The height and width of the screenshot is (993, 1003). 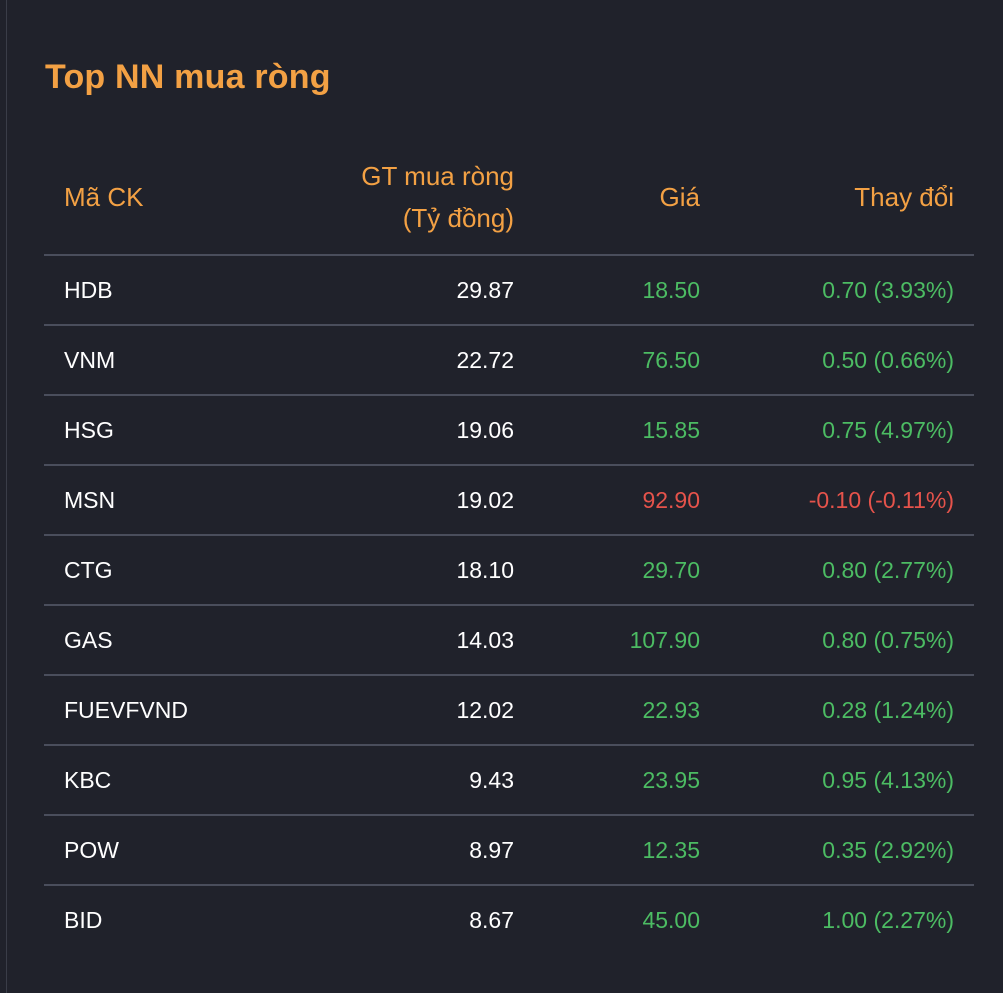 I want to click on column-header-ticker: Mã CK, so click(x=164, y=198).